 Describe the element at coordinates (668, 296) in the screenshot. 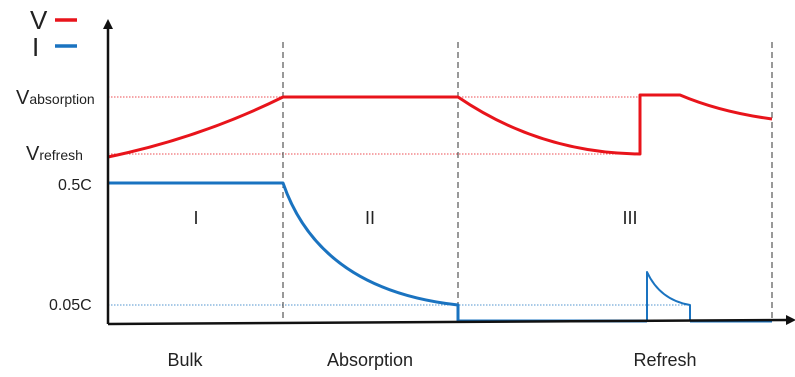

I see `current-refresh-pulse` at that location.